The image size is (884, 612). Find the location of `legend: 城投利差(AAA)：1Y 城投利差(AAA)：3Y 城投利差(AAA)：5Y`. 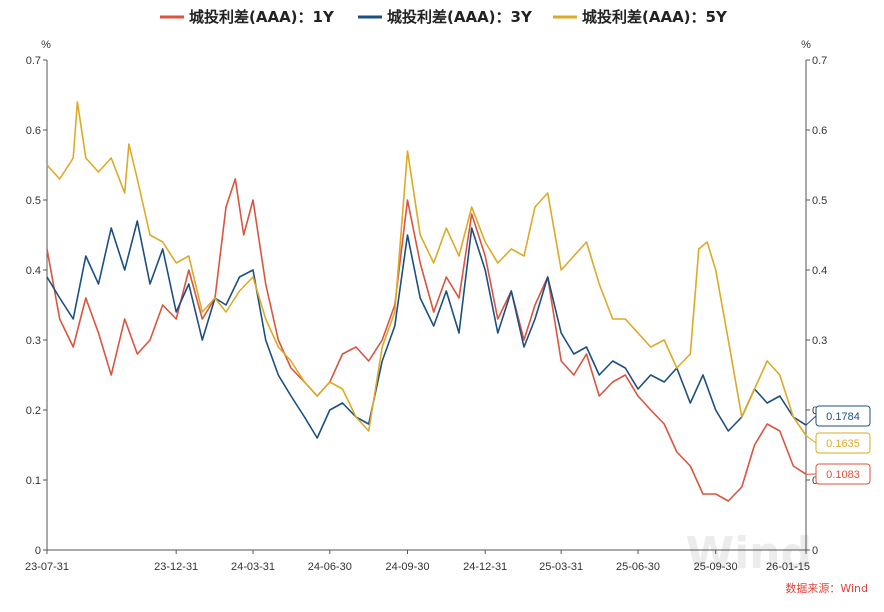

legend: 城投利差(AAA)：1Y 城投利差(AAA)：3Y 城投利差(AAA)：5Y is located at coordinates (444, 17).